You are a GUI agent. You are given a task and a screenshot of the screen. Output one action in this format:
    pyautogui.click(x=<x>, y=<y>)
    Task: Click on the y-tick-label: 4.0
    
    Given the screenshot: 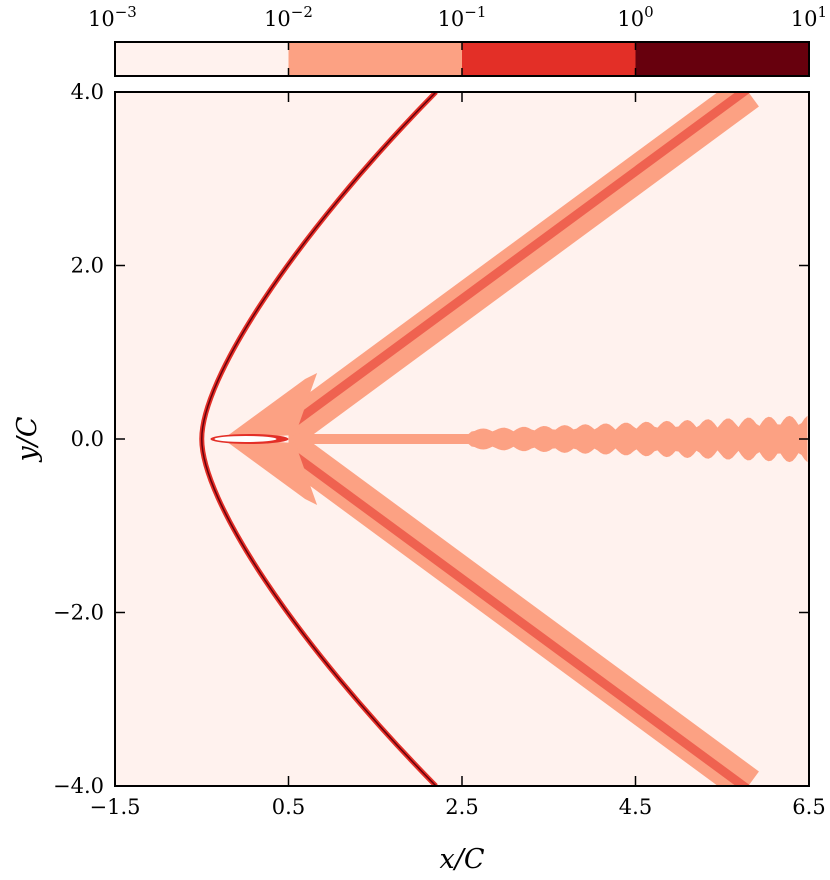 What is the action you would take?
    pyautogui.click(x=87, y=92)
    